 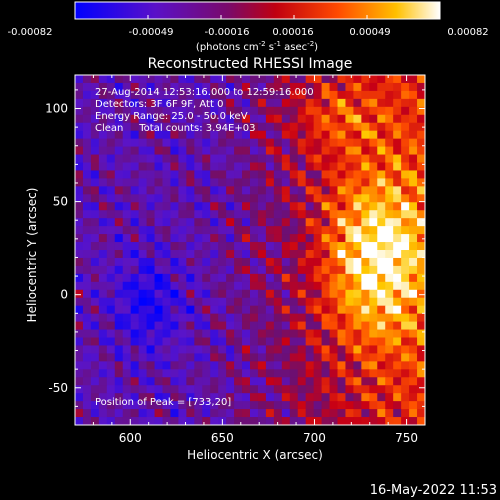 I want to click on colorbar-tick-label: -0.00049, so click(x=151, y=32).